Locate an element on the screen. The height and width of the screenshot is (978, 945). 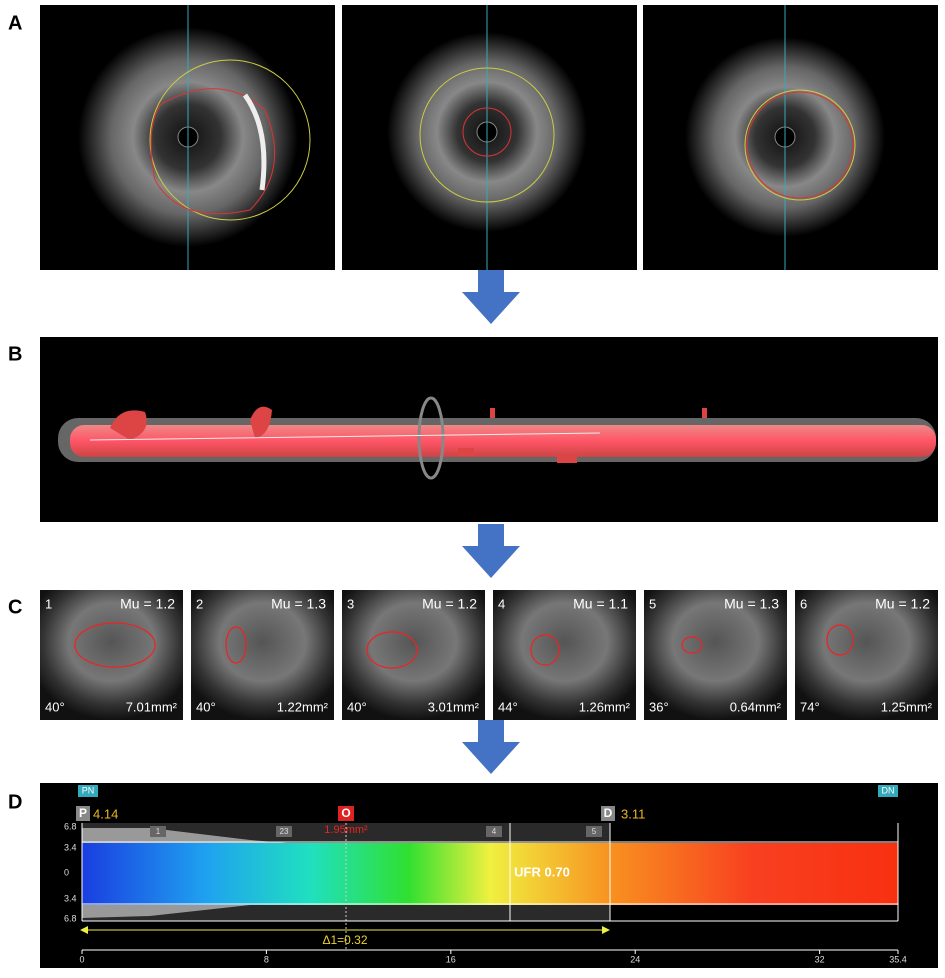
segment-marker: 4 is located at coordinates (494, 831).